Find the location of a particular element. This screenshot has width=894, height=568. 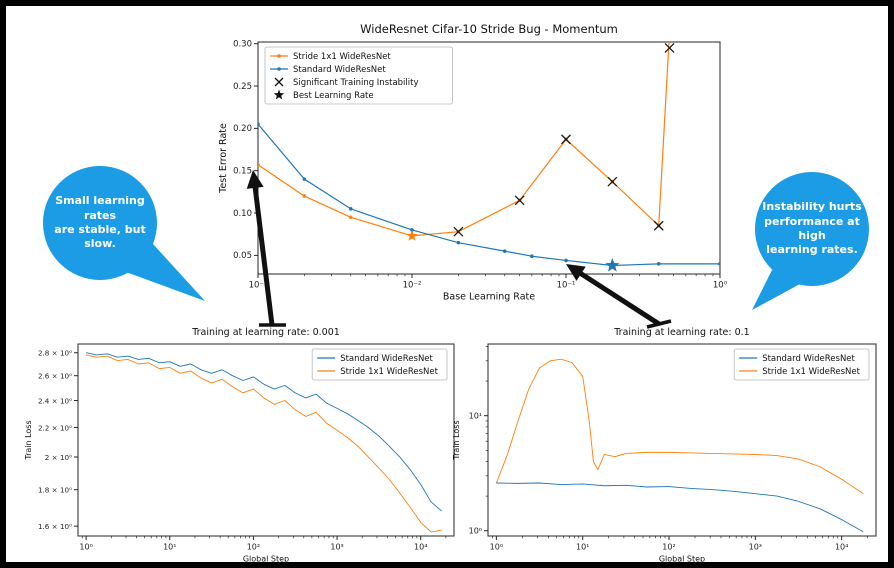

svg-text: 0.30 is located at coordinates (242, 44).